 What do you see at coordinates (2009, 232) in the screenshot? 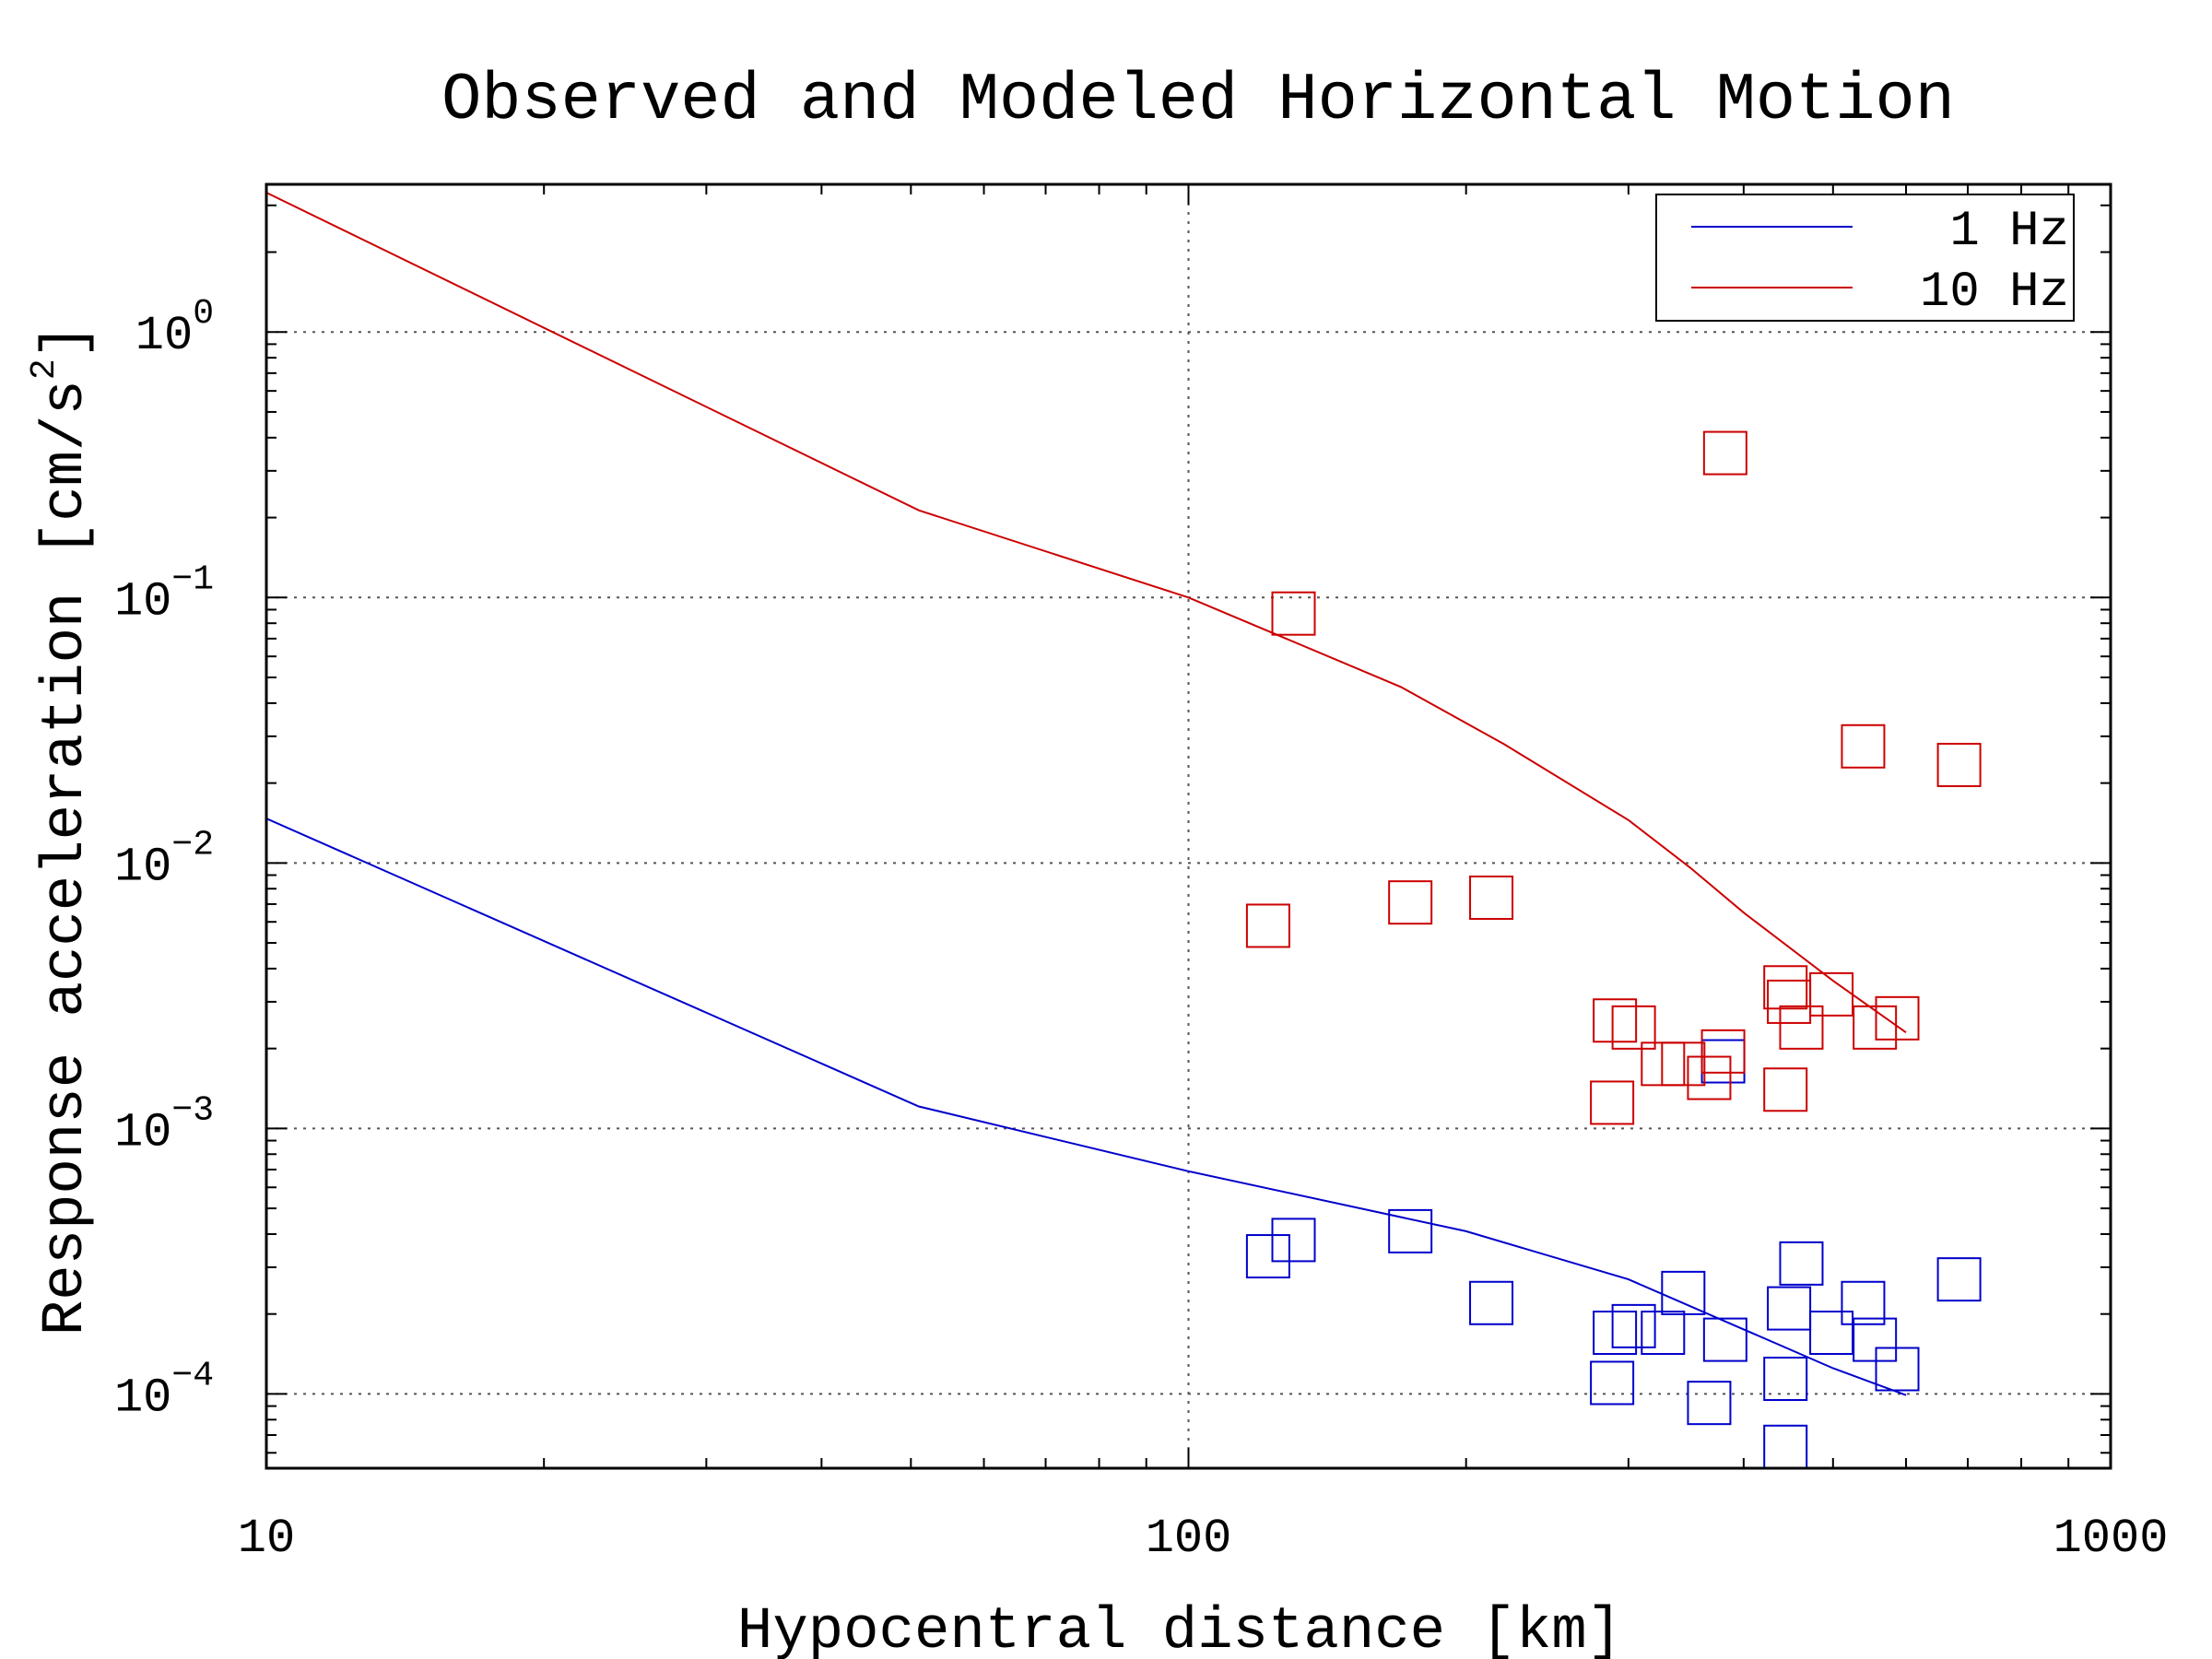
I see `legend-label-1hz: 1 Hz` at bounding box center [2009, 232].